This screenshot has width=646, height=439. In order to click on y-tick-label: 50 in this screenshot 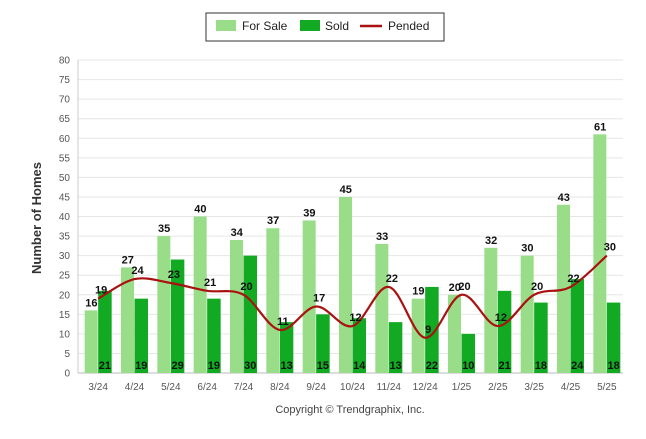, I will do `click(65, 178)`.